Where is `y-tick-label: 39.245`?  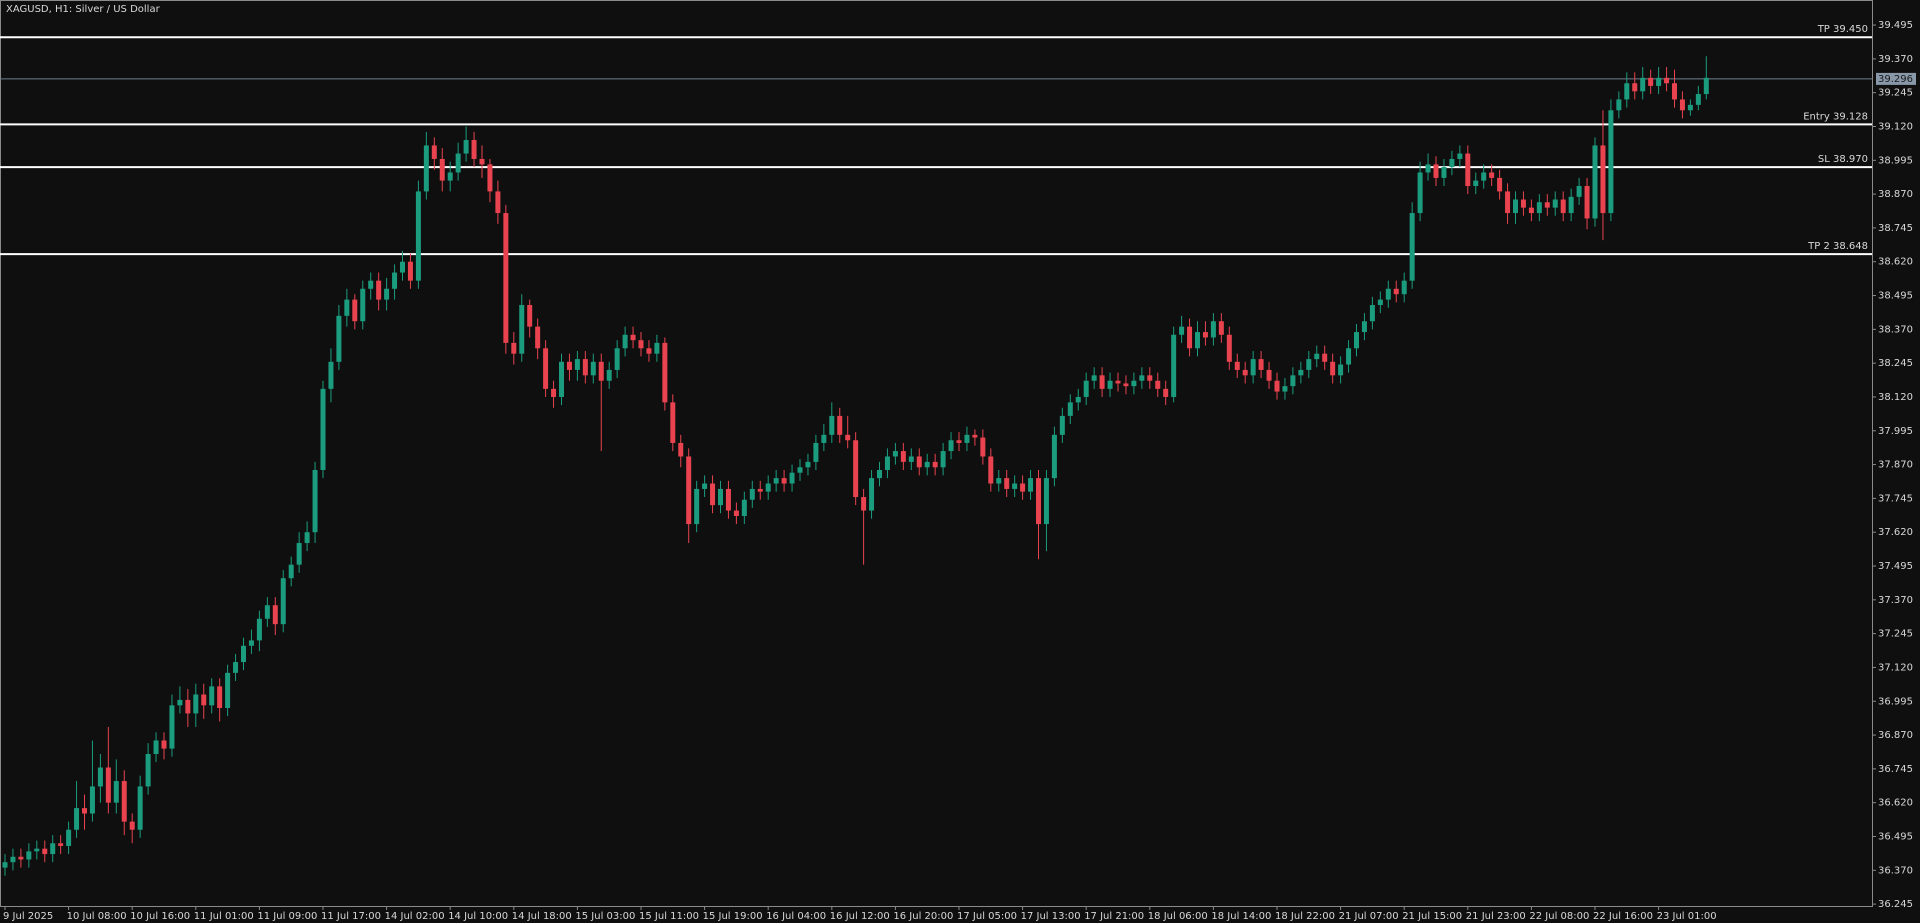 y-tick-label: 39.245 is located at coordinates (1895, 93).